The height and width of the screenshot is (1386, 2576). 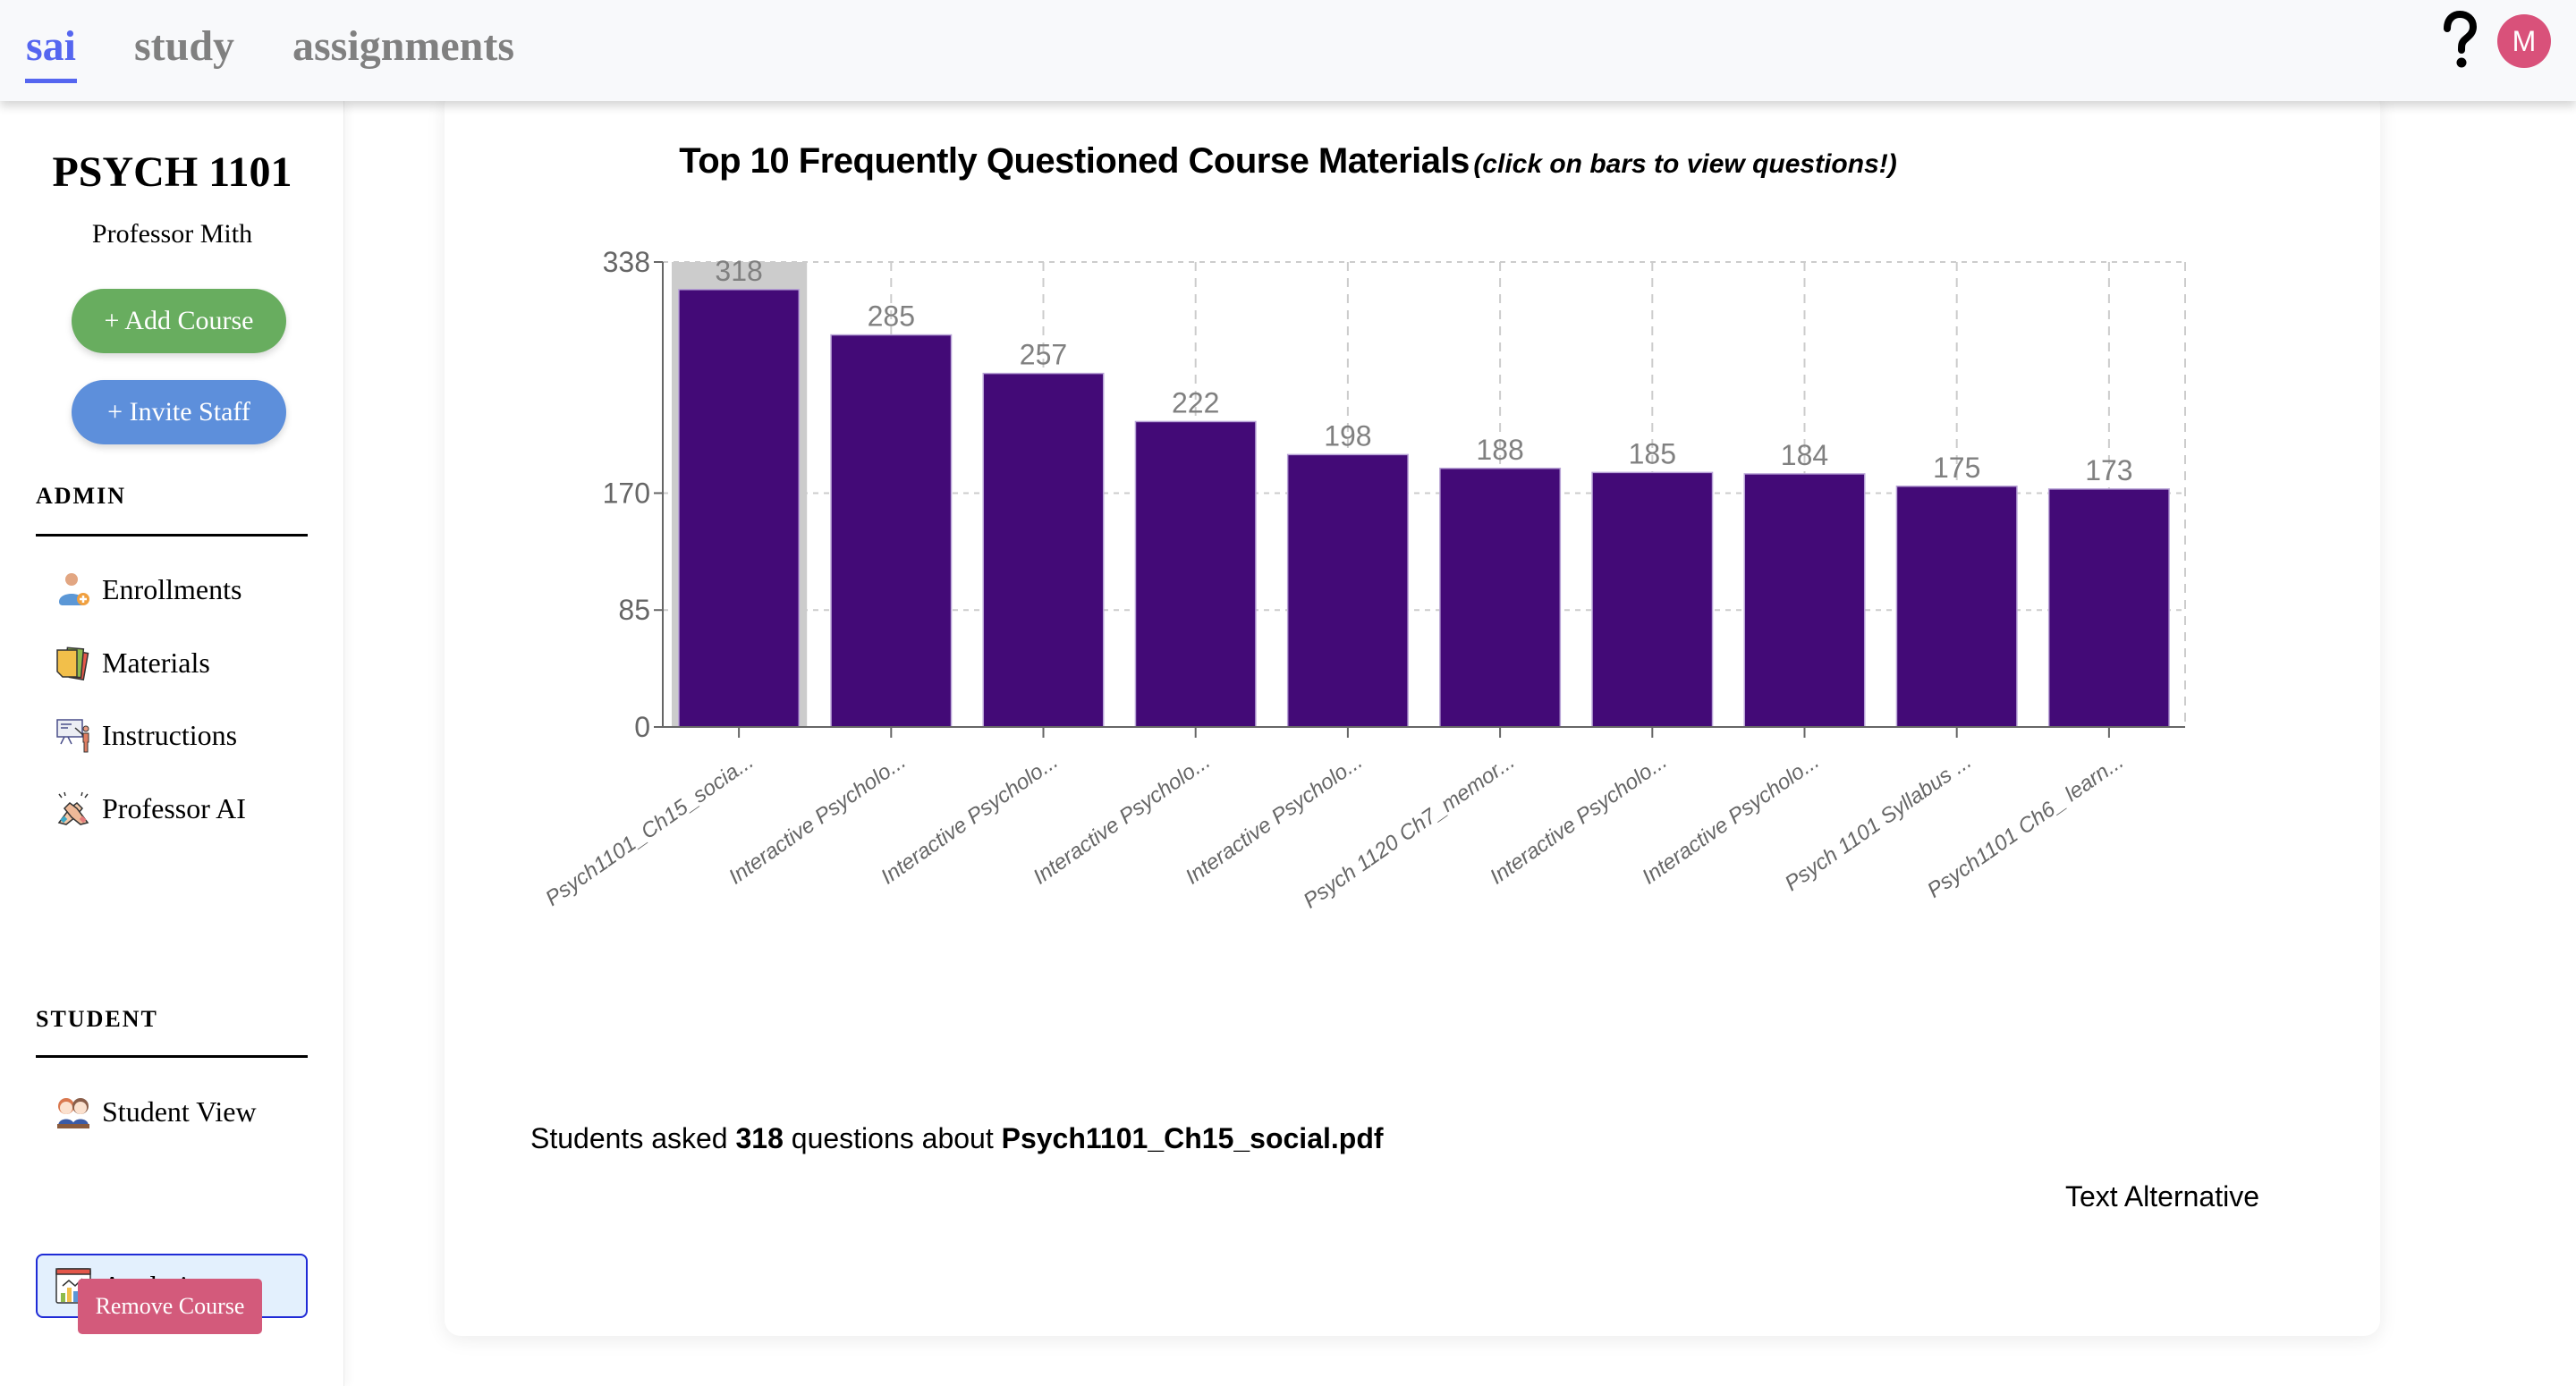 What do you see at coordinates (2162, 1197) in the screenshot?
I see `text-alternative-button: Text Alternative` at bounding box center [2162, 1197].